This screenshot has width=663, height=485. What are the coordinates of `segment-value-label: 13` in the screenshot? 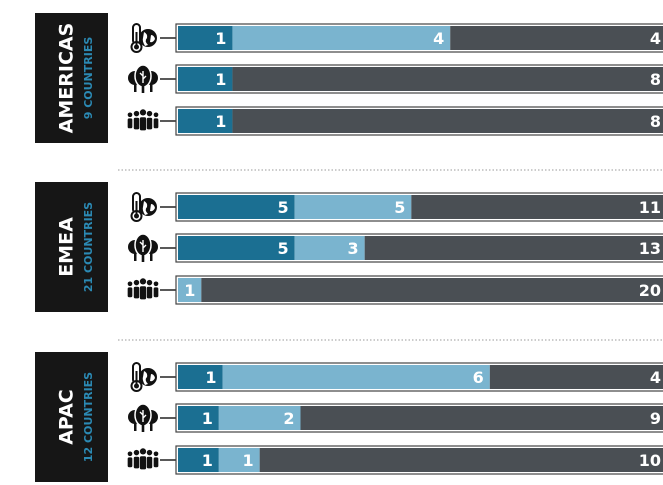 It's located at (650, 248).